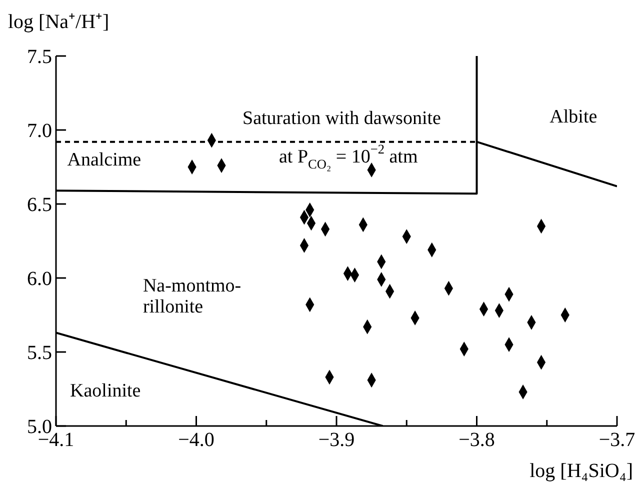  Describe the element at coordinates (336, 440) in the screenshot. I see `x-tick-label: −3.9` at that location.